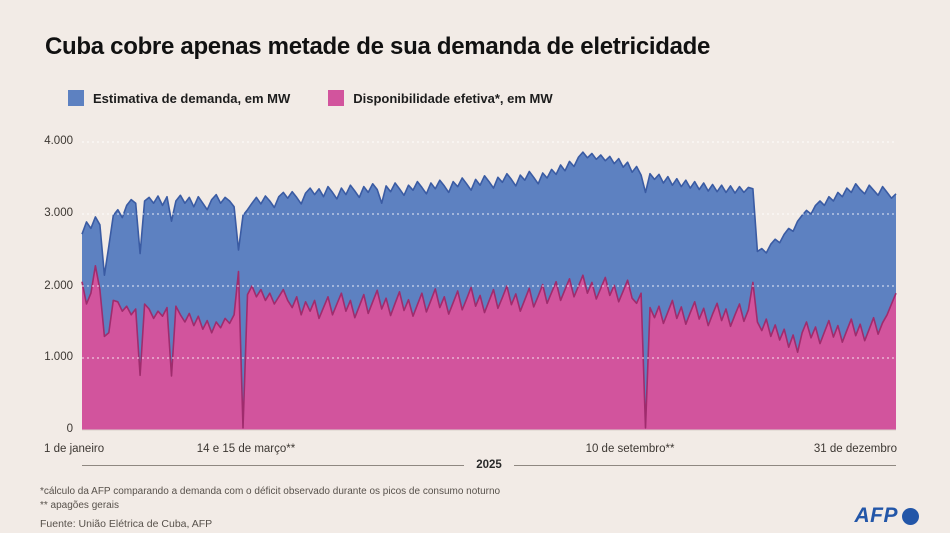 This screenshot has width=950, height=533. Describe the element at coordinates (192, 98) in the screenshot. I see `legend-label-demand: Estimativa de demanda, em MW` at that location.